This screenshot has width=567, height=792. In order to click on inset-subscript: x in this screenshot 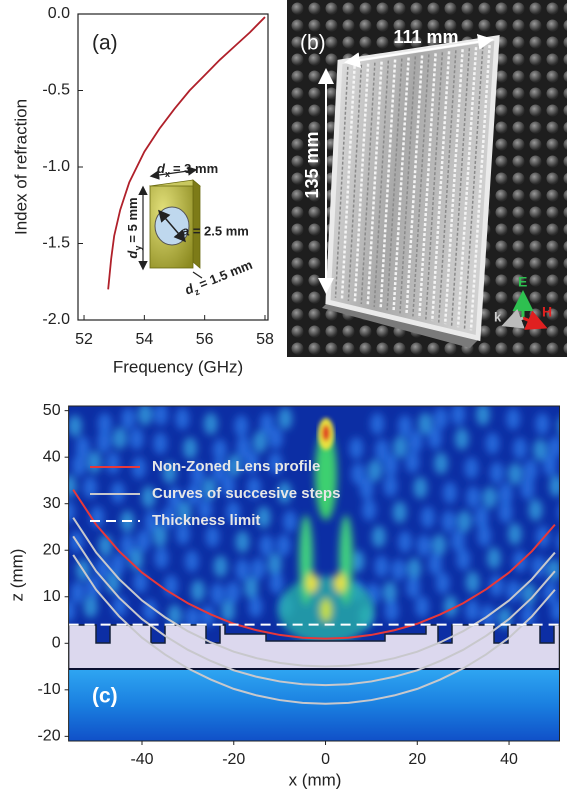, I will do `click(167, 174)`.